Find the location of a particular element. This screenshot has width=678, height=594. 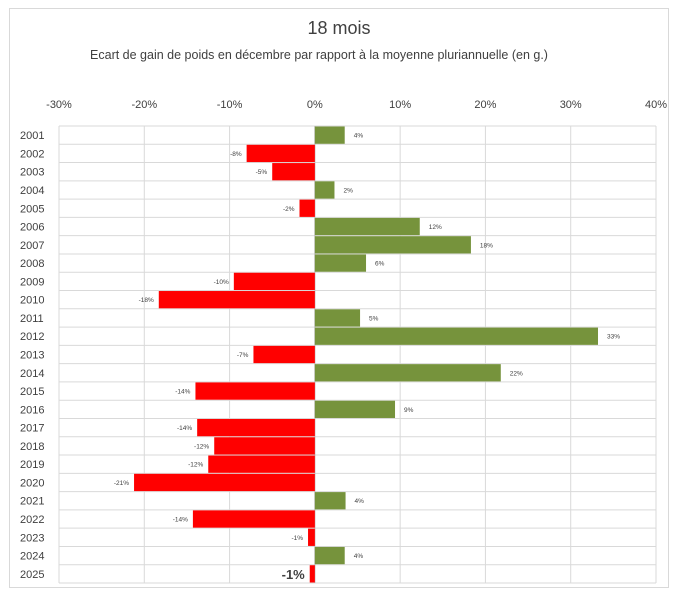

category-label: 2008 is located at coordinates (32, 264).